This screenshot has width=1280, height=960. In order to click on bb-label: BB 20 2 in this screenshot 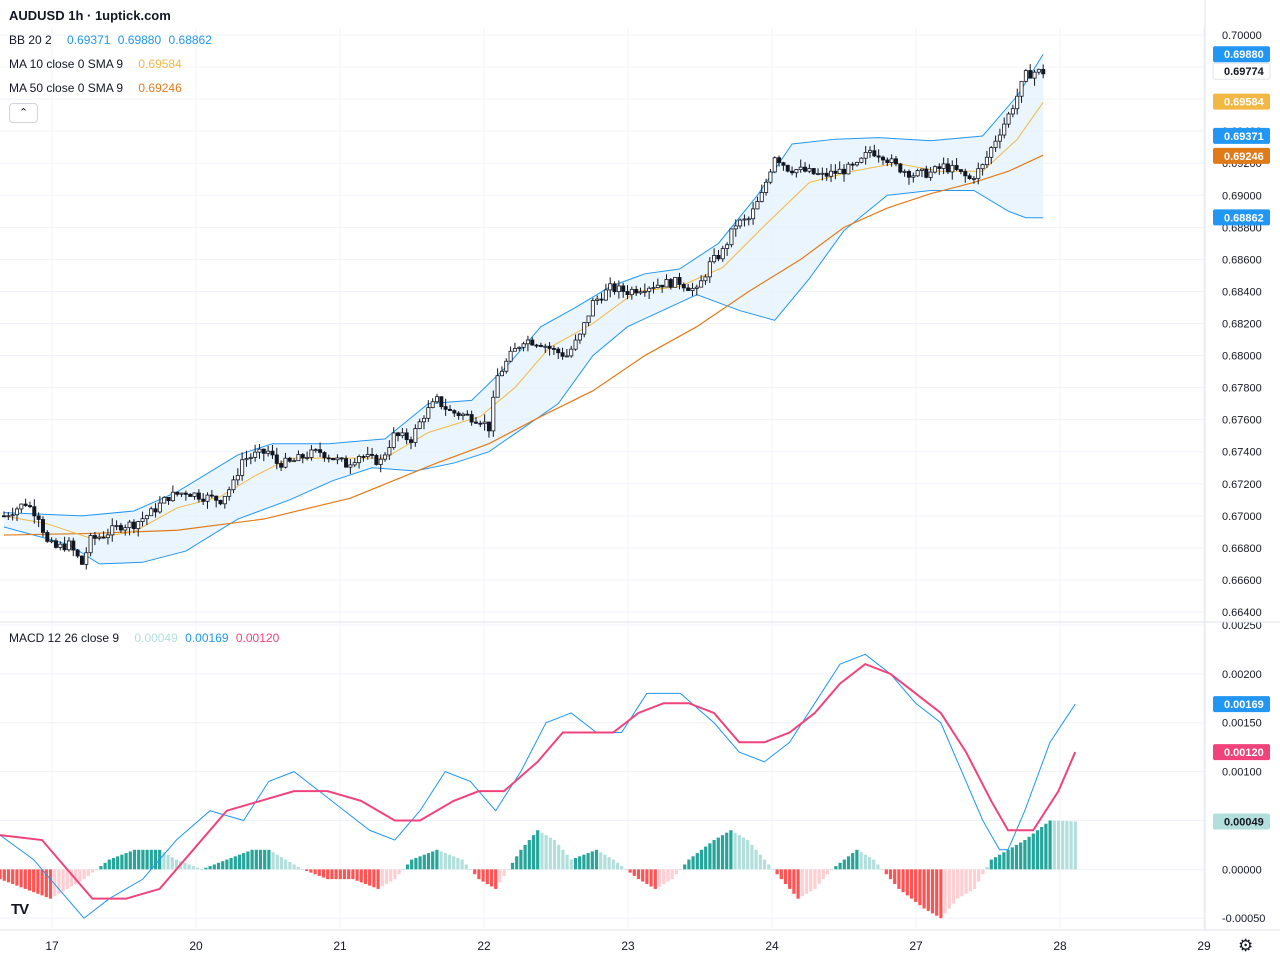, I will do `click(30, 40)`.